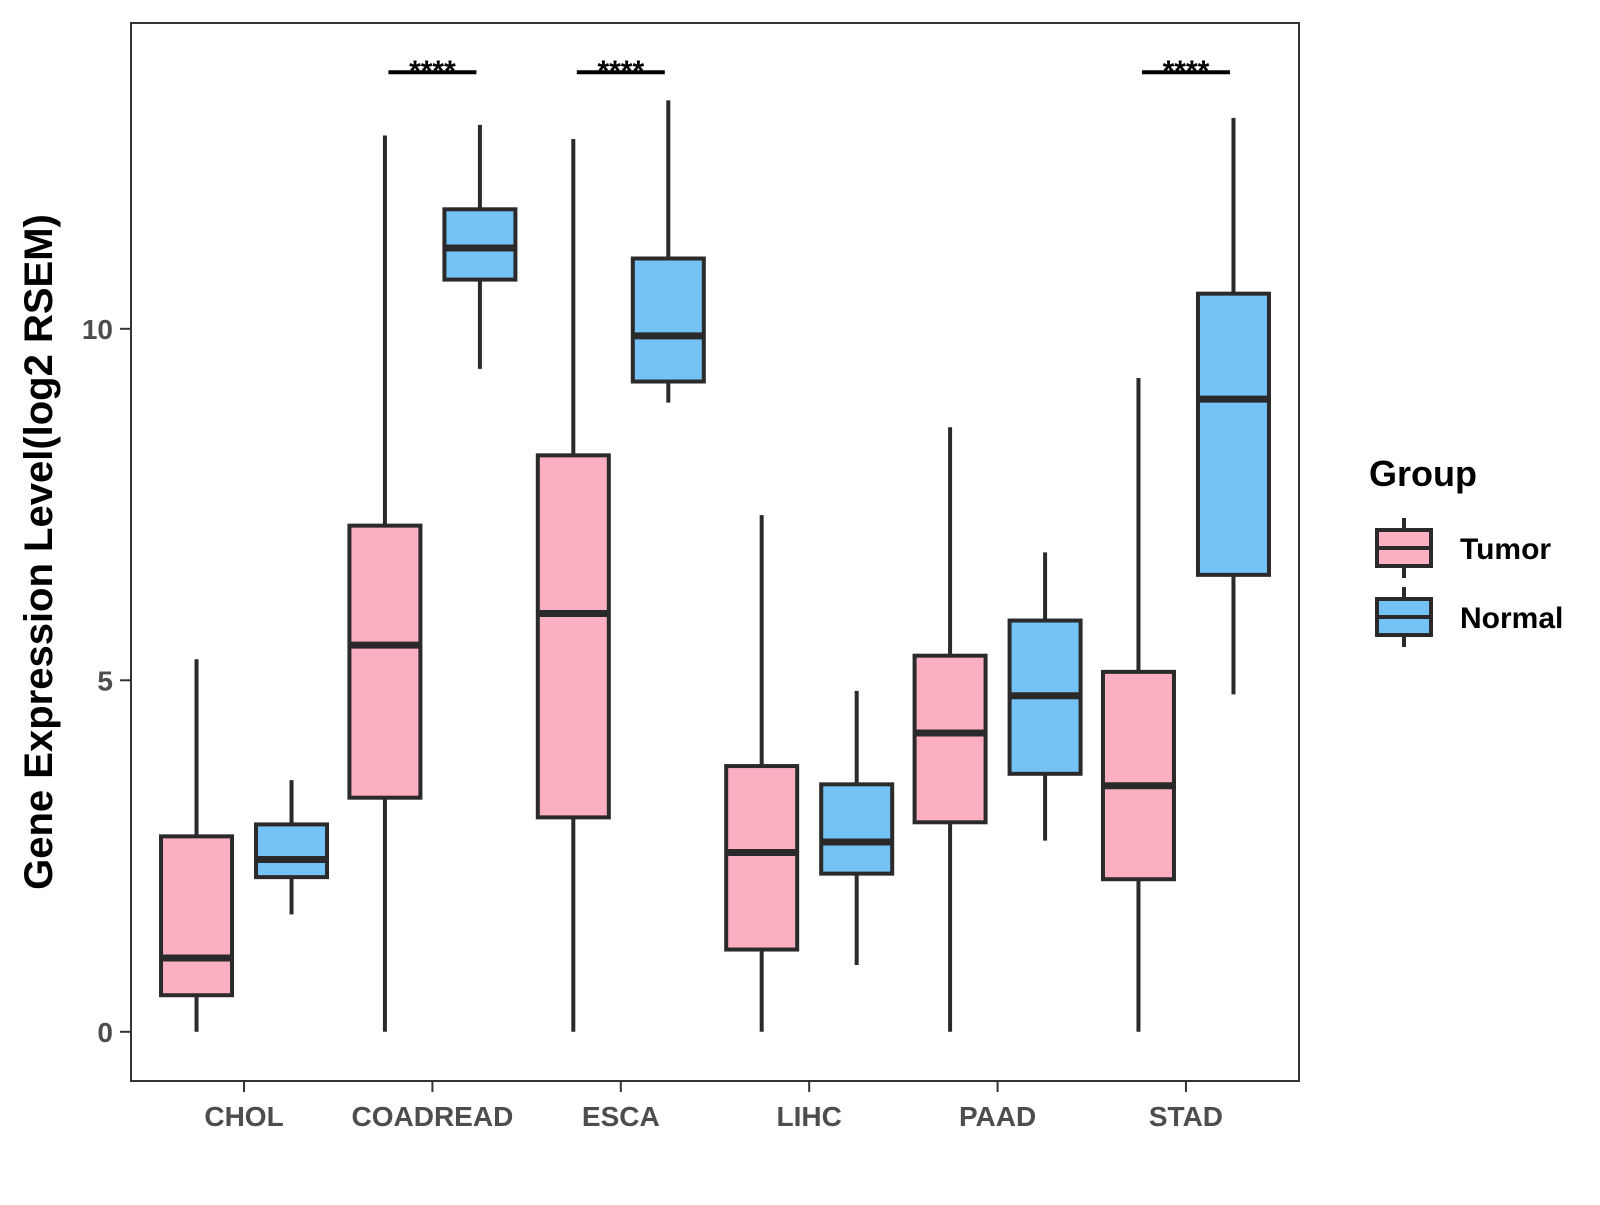  What do you see at coordinates (621, 1116) in the screenshot?
I see `x-tick-label-esca: ESCA` at bounding box center [621, 1116].